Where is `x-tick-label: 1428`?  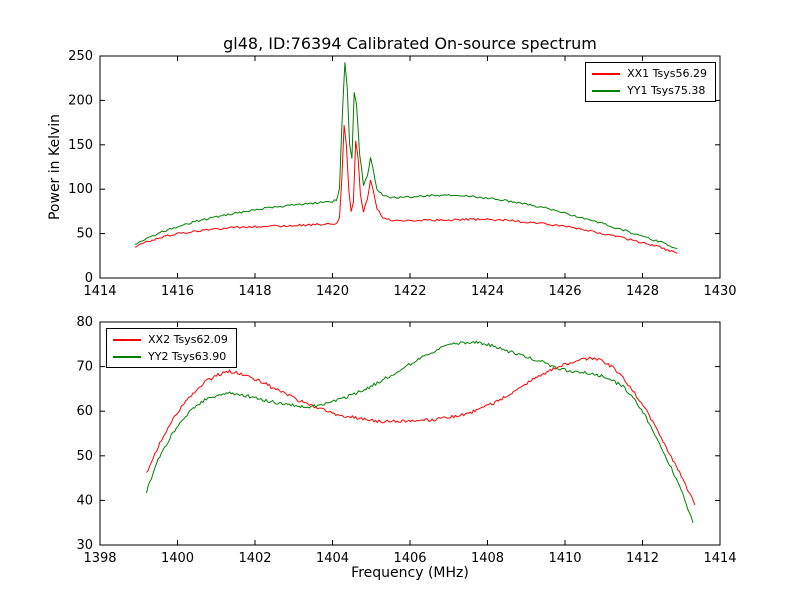 x-tick-label: 1428 is located at coordinates (642, 291).